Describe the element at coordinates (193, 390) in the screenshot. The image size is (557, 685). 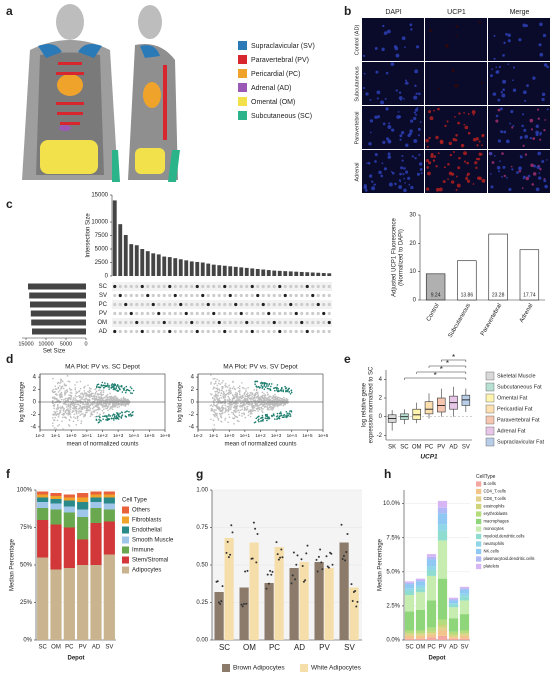
I see `y-tick-label: 2` at that location.